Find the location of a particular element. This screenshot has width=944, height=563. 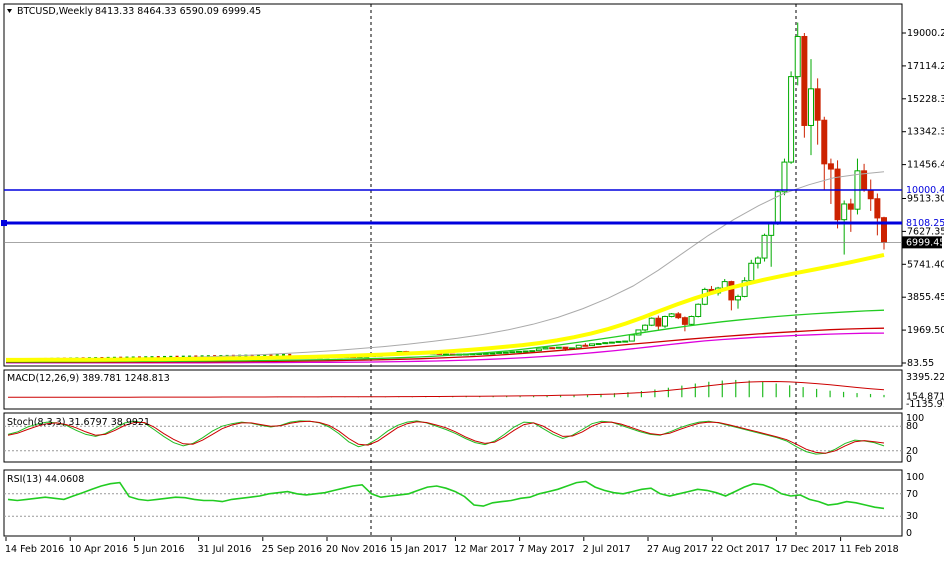

stoch-panel is located at coordinates (453, 437).